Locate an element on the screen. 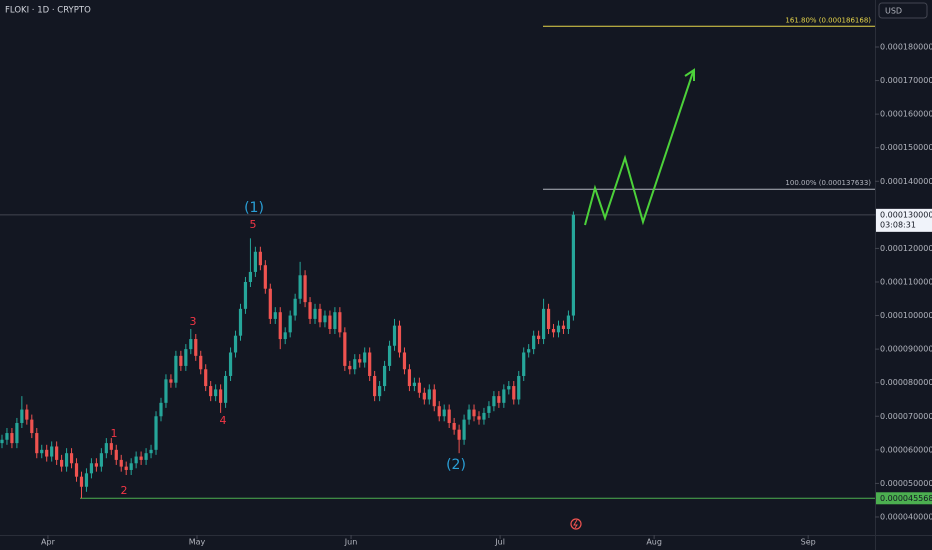 Image resolution: width=932 pixels, height=550 pixels. y-tick-label: 0.0001800000 is located at coordinates (906, 46).